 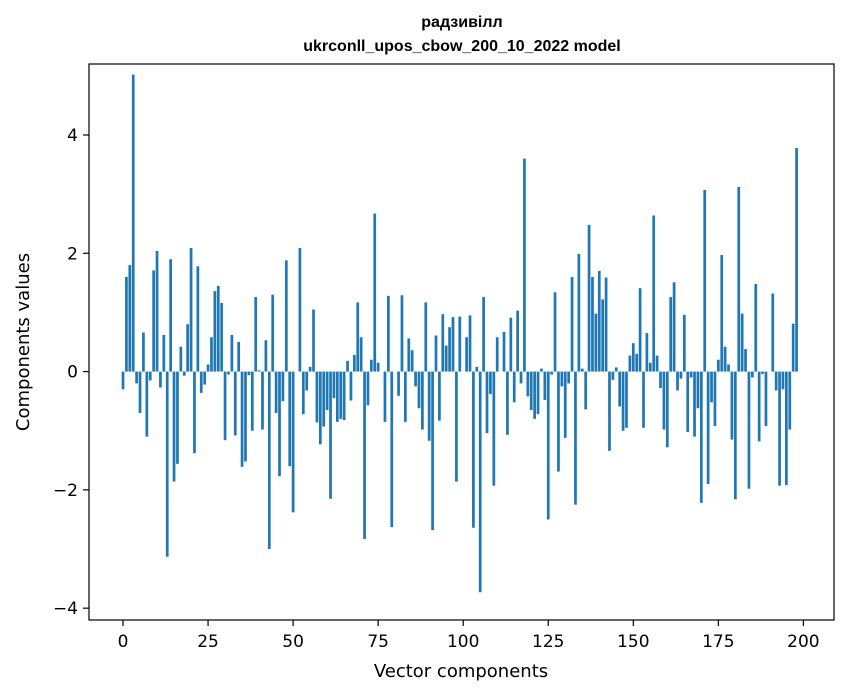 I want to click on chart-title-line2: ukrconll_upos_cbow_200_10_2022 model, so click(x=461, y=46).